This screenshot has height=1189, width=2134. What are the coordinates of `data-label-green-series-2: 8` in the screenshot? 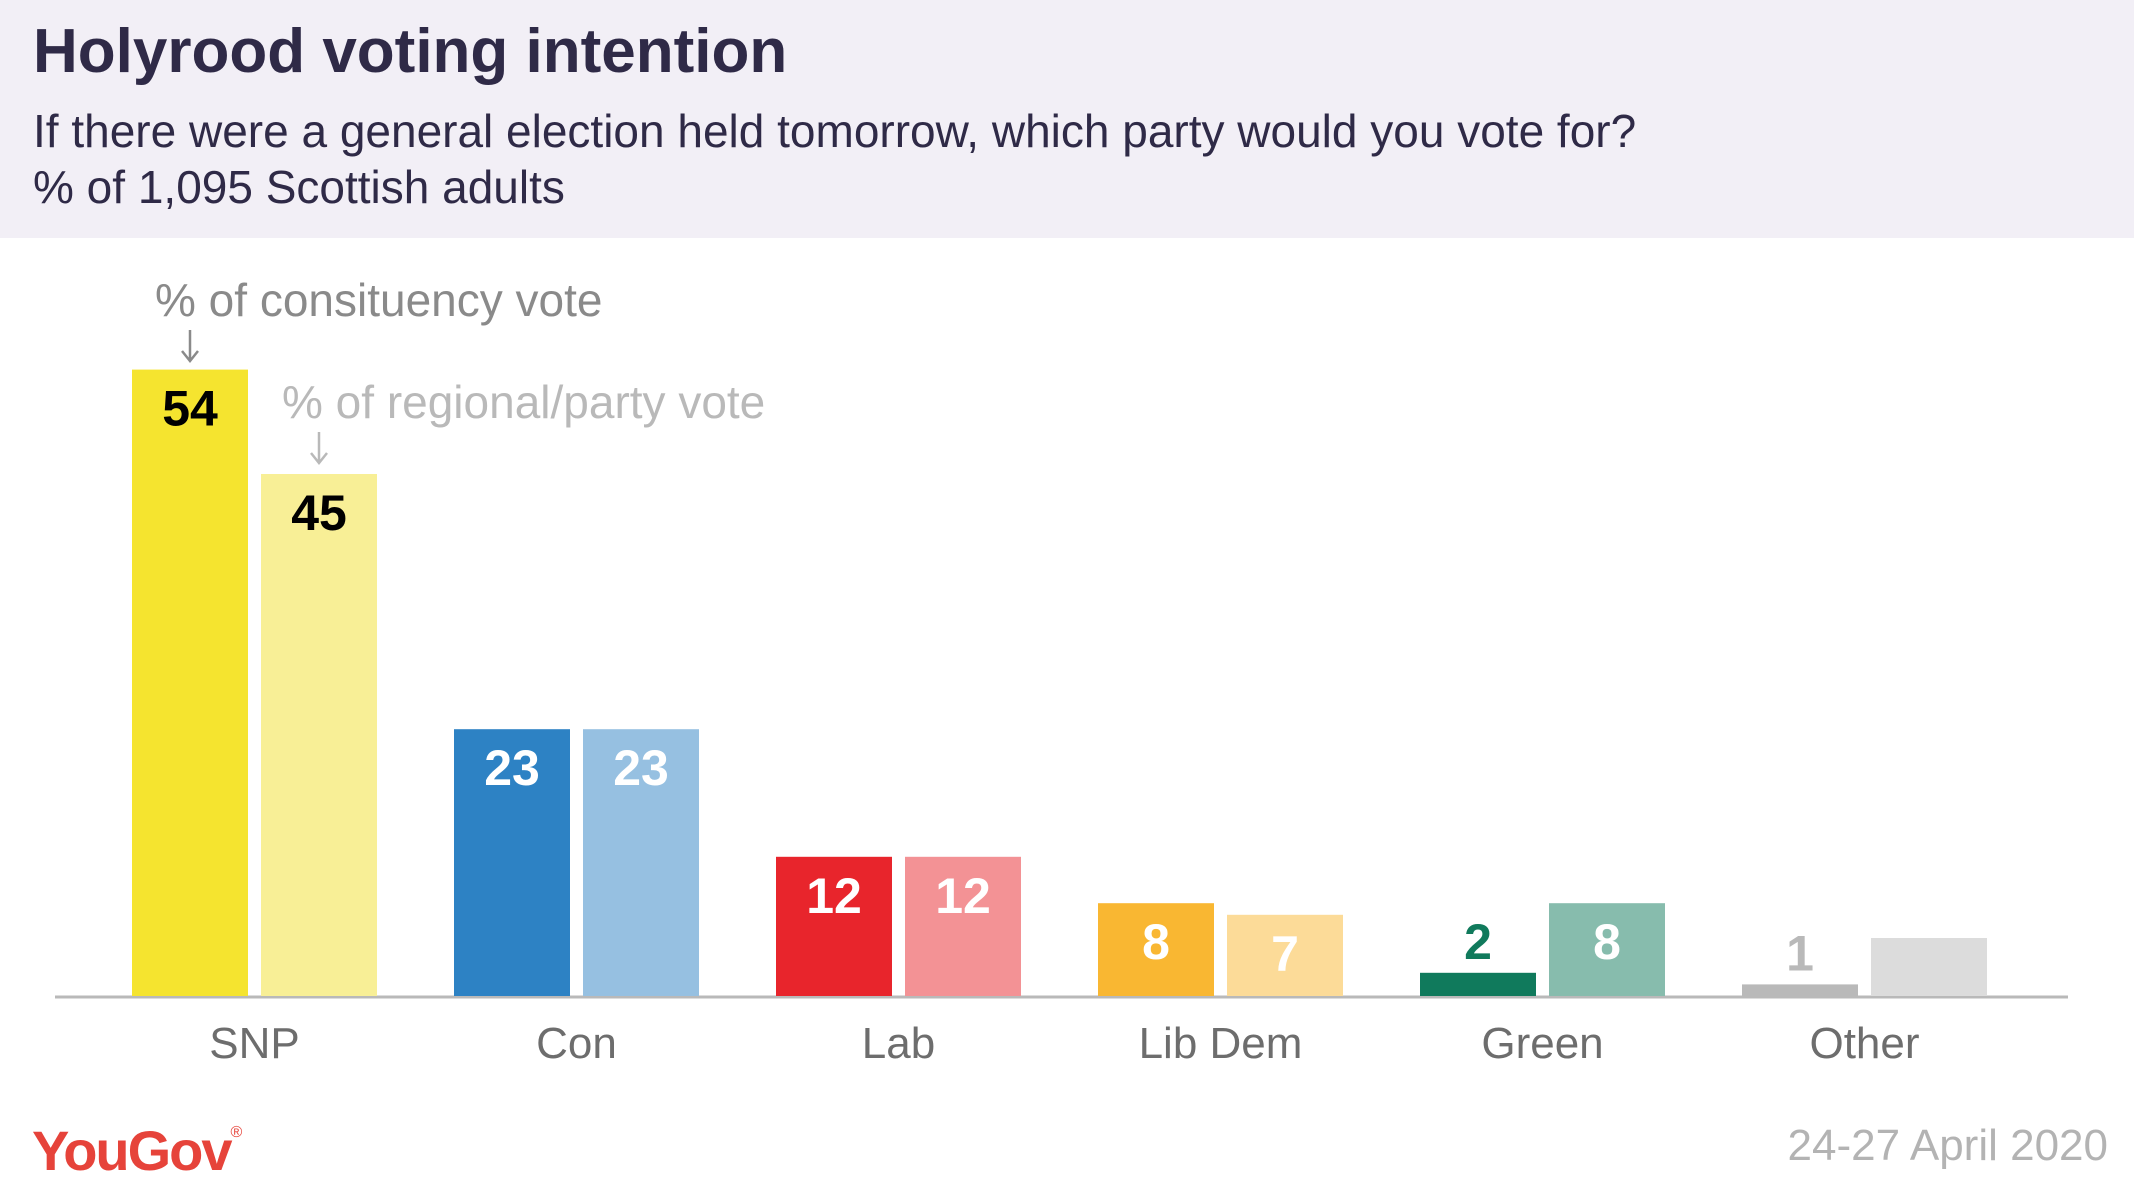 It's located at (1607, 942).